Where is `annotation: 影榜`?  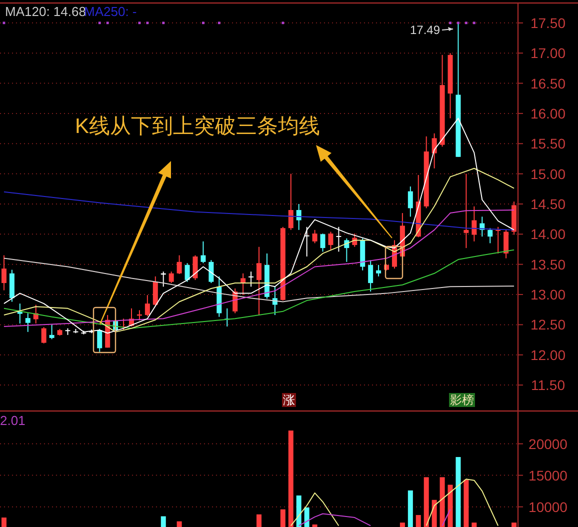
annotation: 影榜 is located at coordinates (462, 400).